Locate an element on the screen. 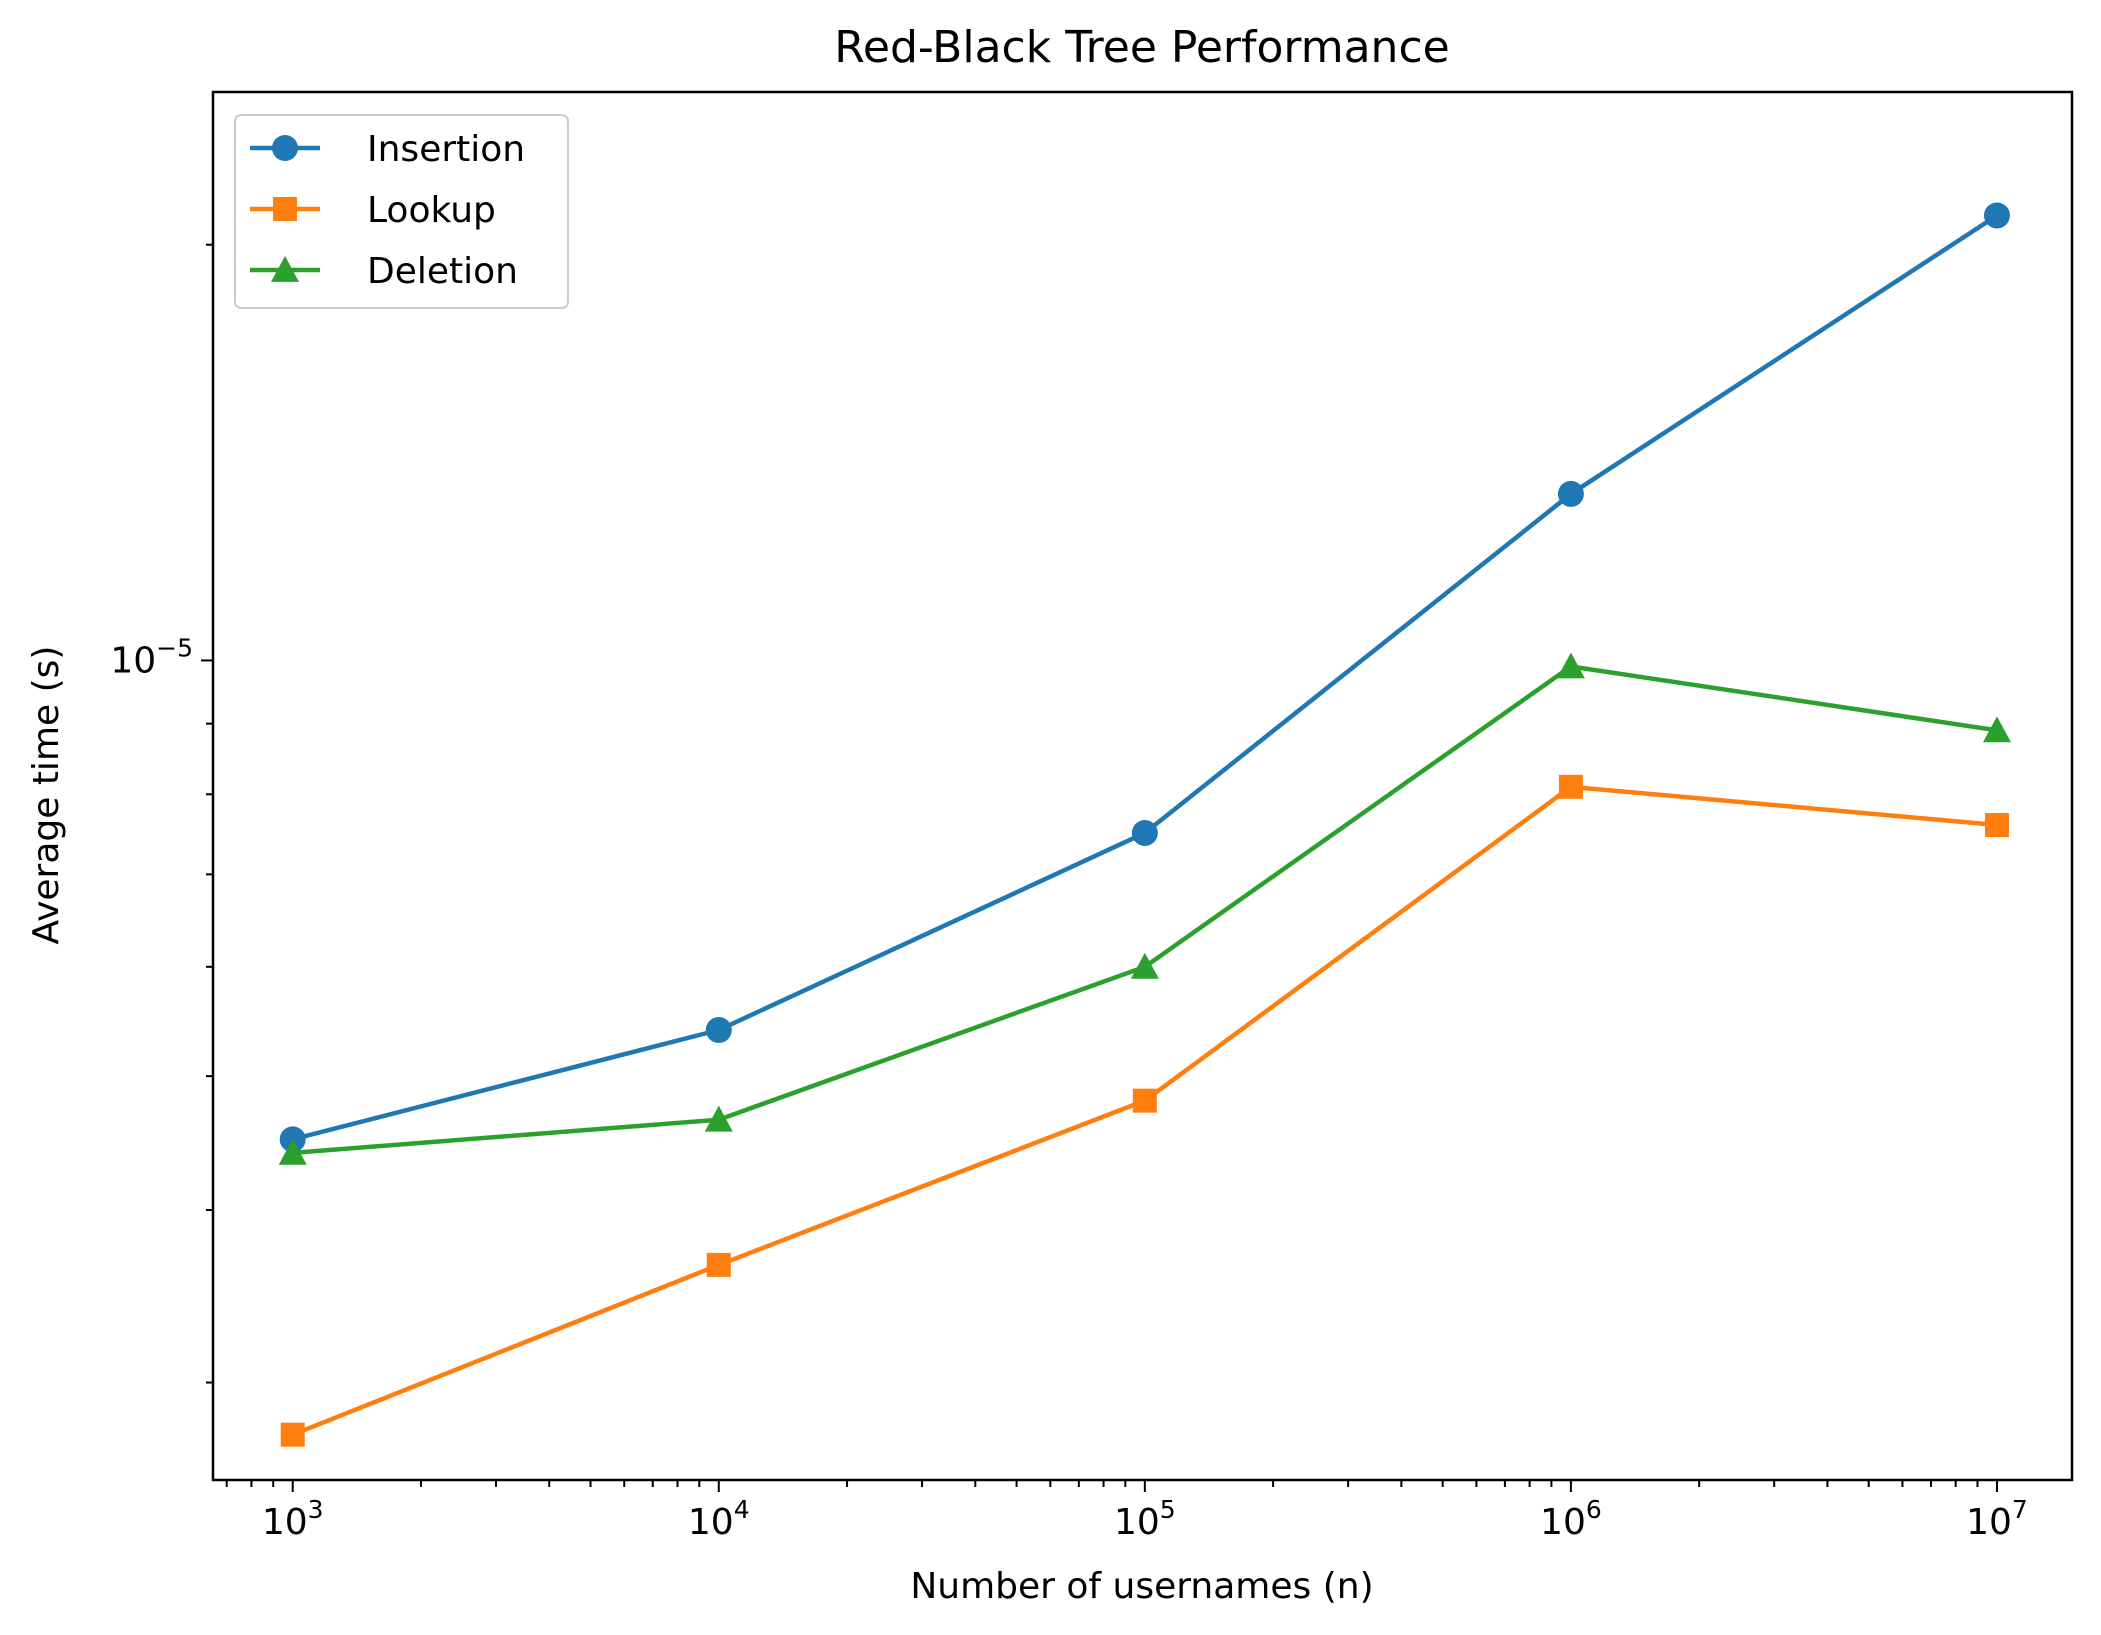  legend: Insertion Lookup Deletion is located at coordinates (401, 211).